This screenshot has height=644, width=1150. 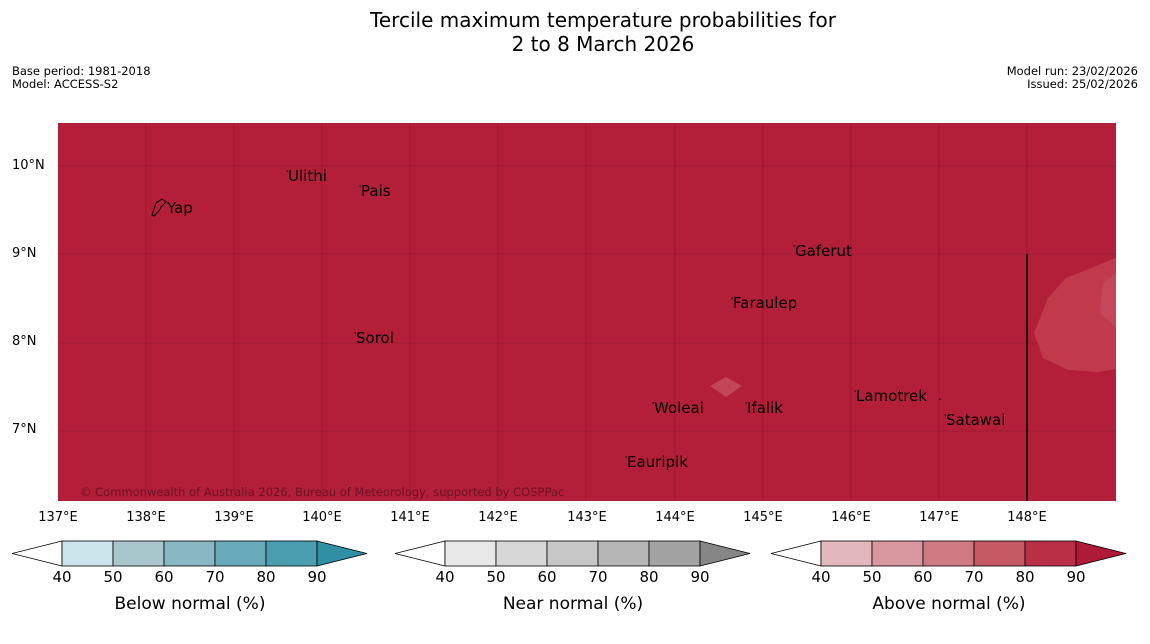 What do you see at coordinates (24, 341) in the screenshot?
I see `lat-label-8n: 8°N` at bounding box center [24, 341].